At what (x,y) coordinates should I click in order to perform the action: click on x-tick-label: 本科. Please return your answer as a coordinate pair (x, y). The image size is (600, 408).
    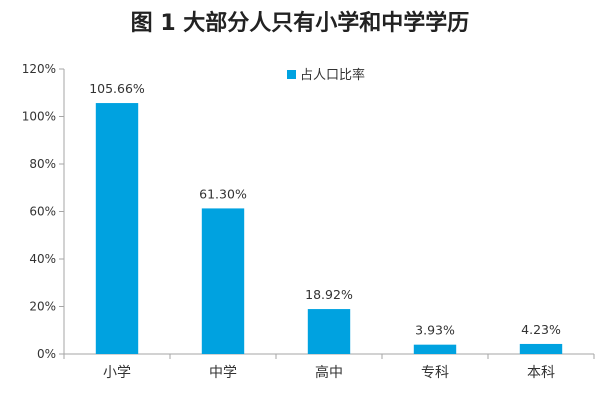
    Looking at the image, I should click on (541, 373).